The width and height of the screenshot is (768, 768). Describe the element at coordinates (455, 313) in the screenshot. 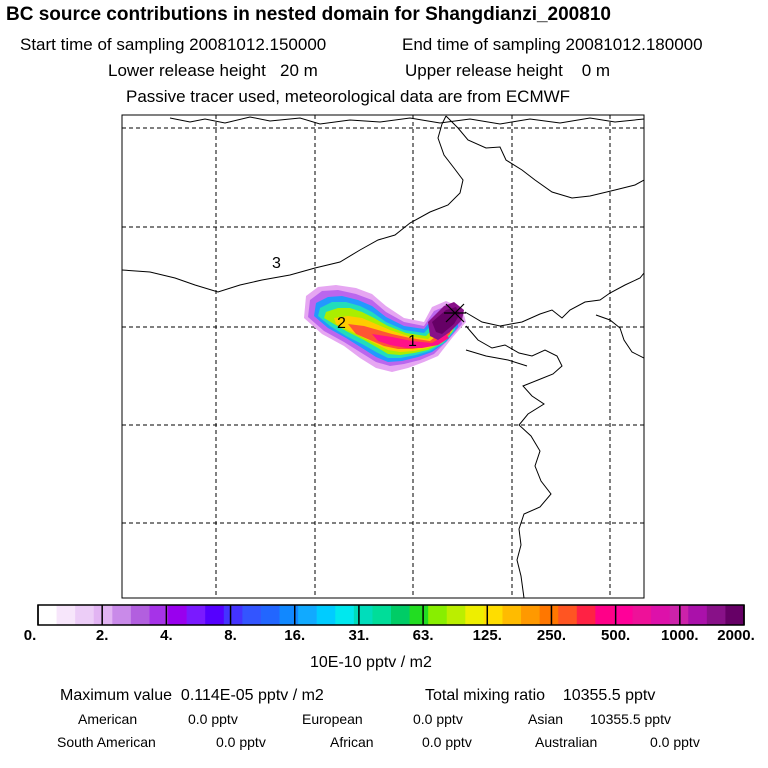

I see `x-cross-icon` at that location.